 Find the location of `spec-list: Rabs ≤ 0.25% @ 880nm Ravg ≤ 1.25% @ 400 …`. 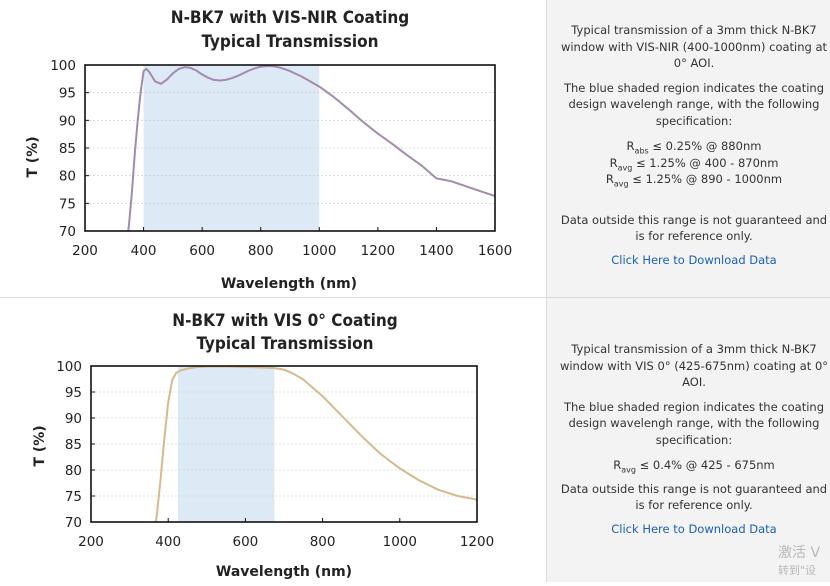

spec-list: Rabs ≤ 0.25% @ 880nm Ravg ≤ 1.25% @ 400 … is located at coordinates (694, 163).